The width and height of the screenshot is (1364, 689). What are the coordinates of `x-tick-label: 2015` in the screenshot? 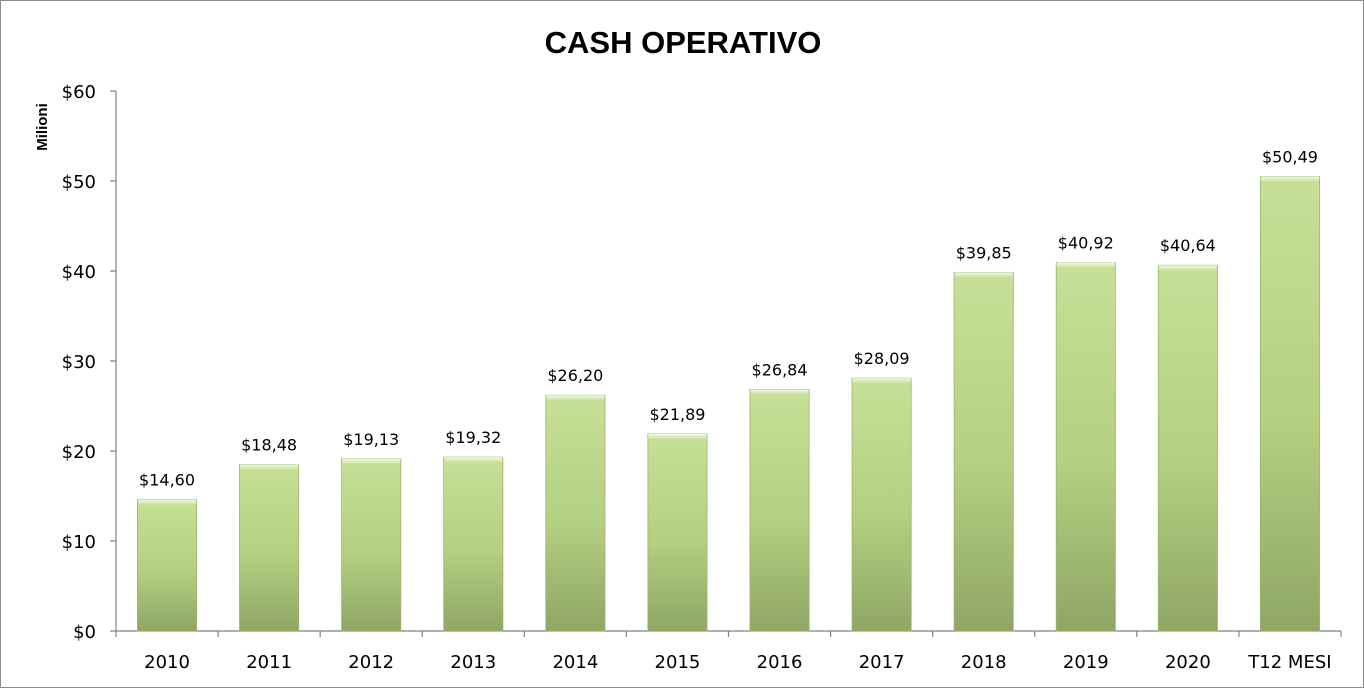 It's located at (678, 662).